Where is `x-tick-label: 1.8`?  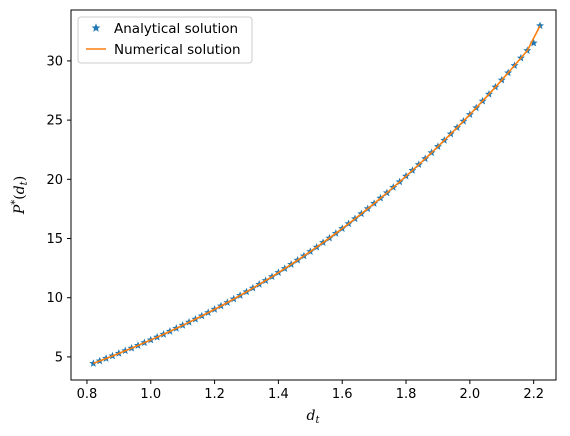 x-tick-label: 1.8 is located at coordinates (406, 394).